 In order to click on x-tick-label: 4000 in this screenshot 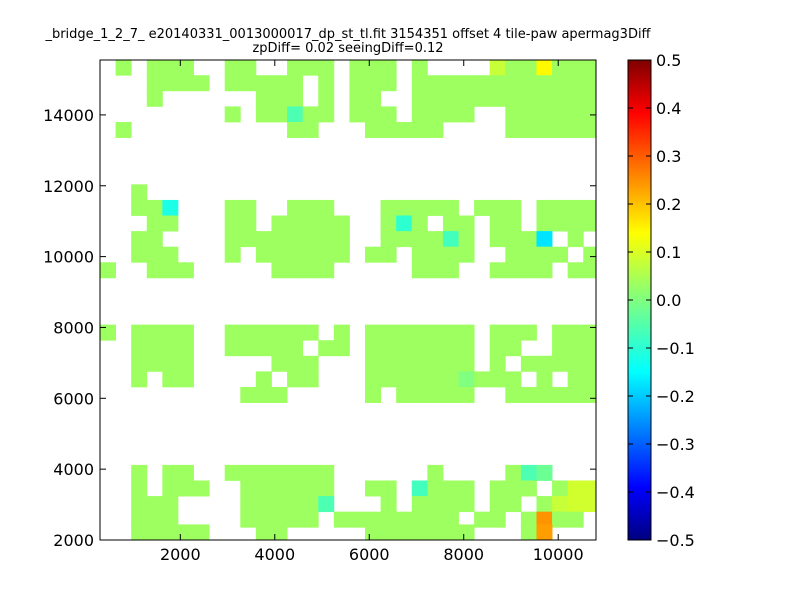, I will do `click(274, 554)`.